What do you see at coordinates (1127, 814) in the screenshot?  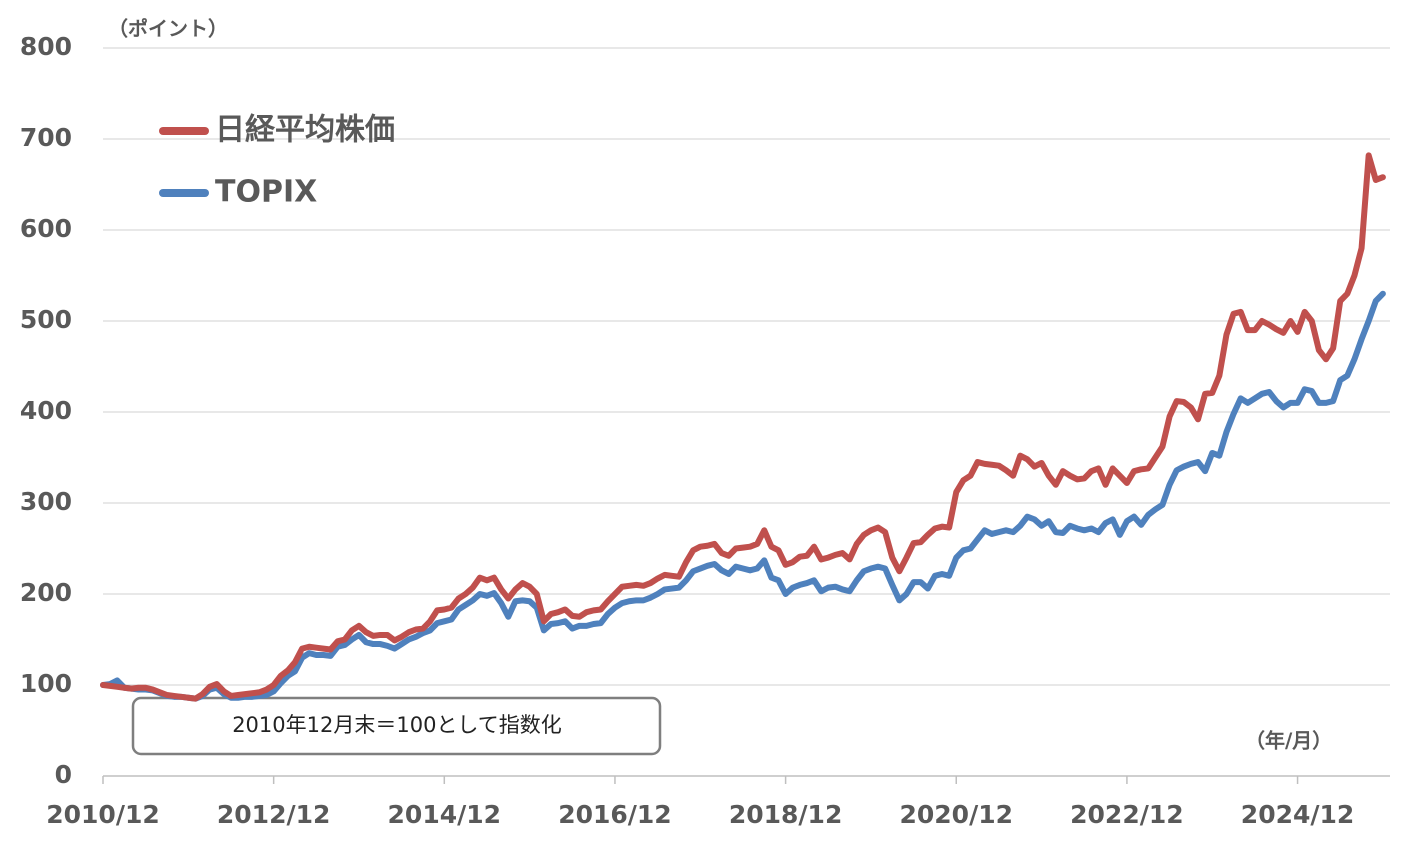 I see `x-tick-label: 2022/12` at bounding box center [1127, 814].